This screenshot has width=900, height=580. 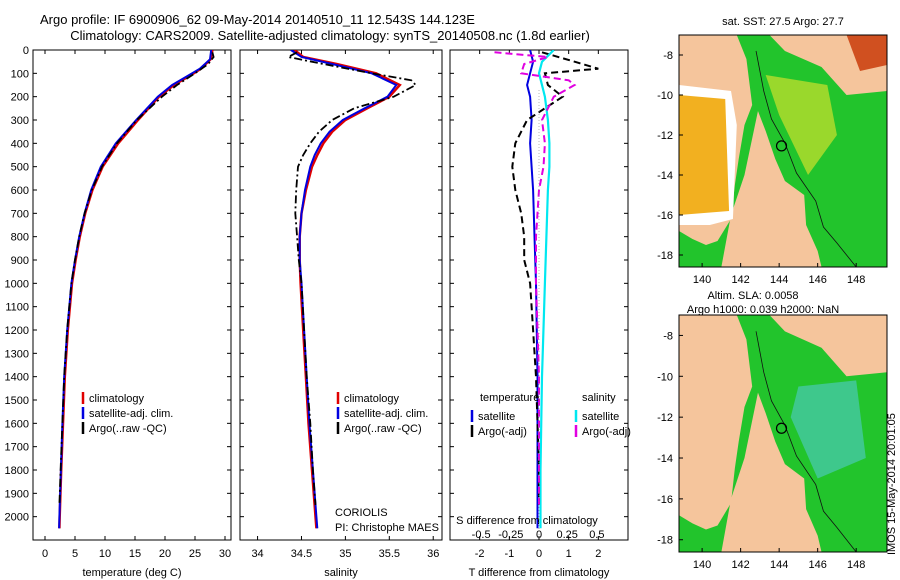 What do you see at coordinates (26, 51) in the screenshot?
I see `y-tick-label: 0` at bounding box center [26, 51].